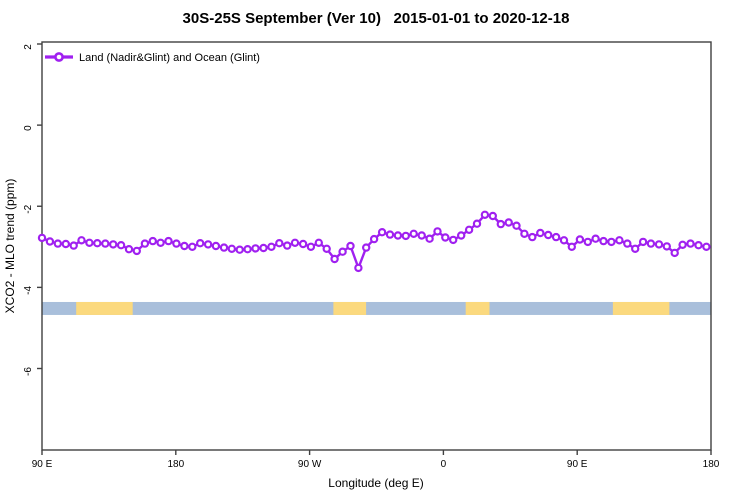  Describe the element at coordinates (28, 208) in the screenshot. I see `y-tick-label: -2` at that location.